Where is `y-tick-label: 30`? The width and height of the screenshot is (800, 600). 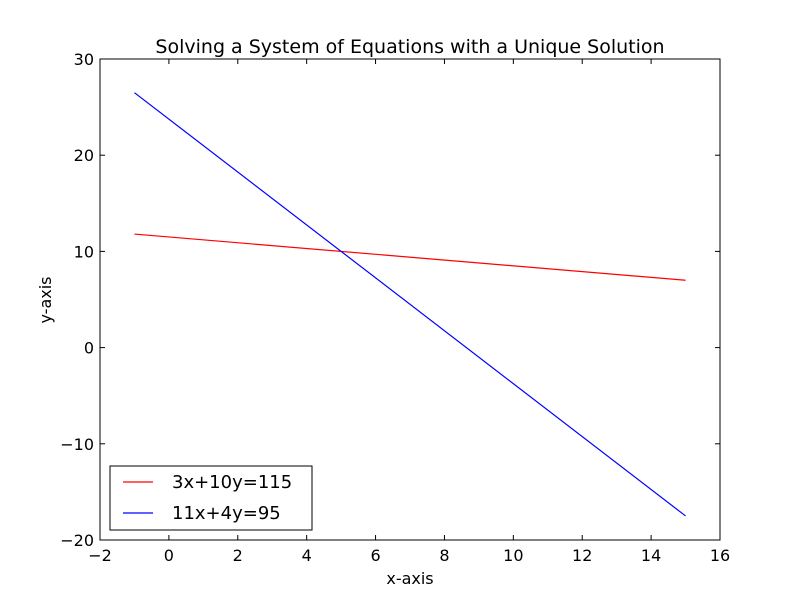
y-tick-label: 30 is located at coordinates (84, 59).